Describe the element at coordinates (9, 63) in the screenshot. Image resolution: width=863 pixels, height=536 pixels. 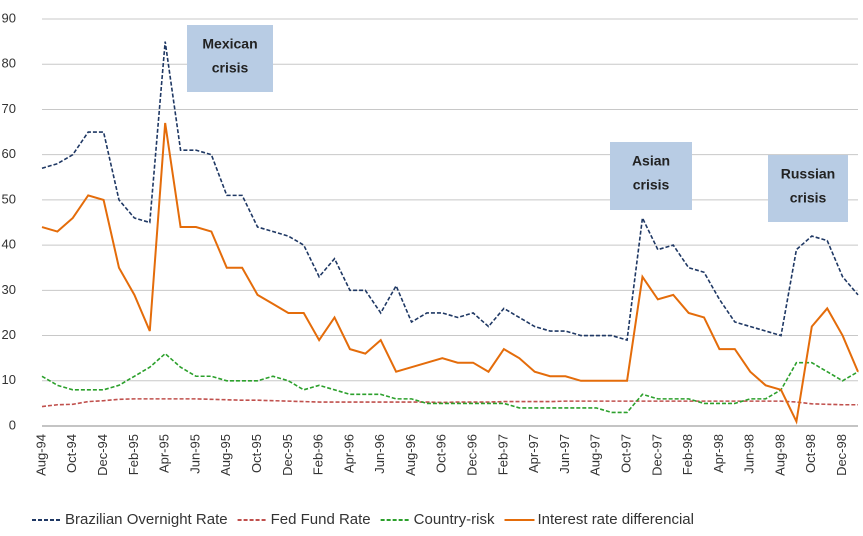
I see `y-tick-label: 80` at that location.